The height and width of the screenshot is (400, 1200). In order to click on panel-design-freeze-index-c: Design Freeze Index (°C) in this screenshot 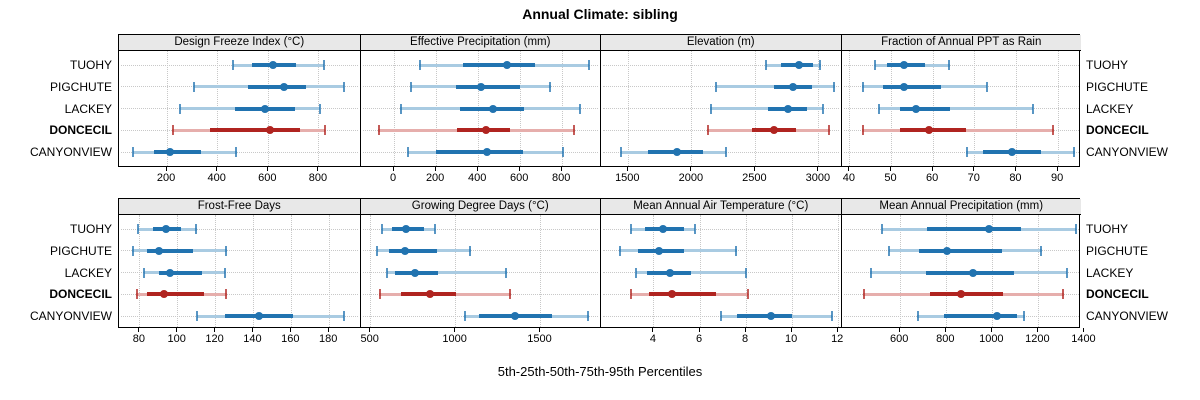, I will do `click(239, 100)`.